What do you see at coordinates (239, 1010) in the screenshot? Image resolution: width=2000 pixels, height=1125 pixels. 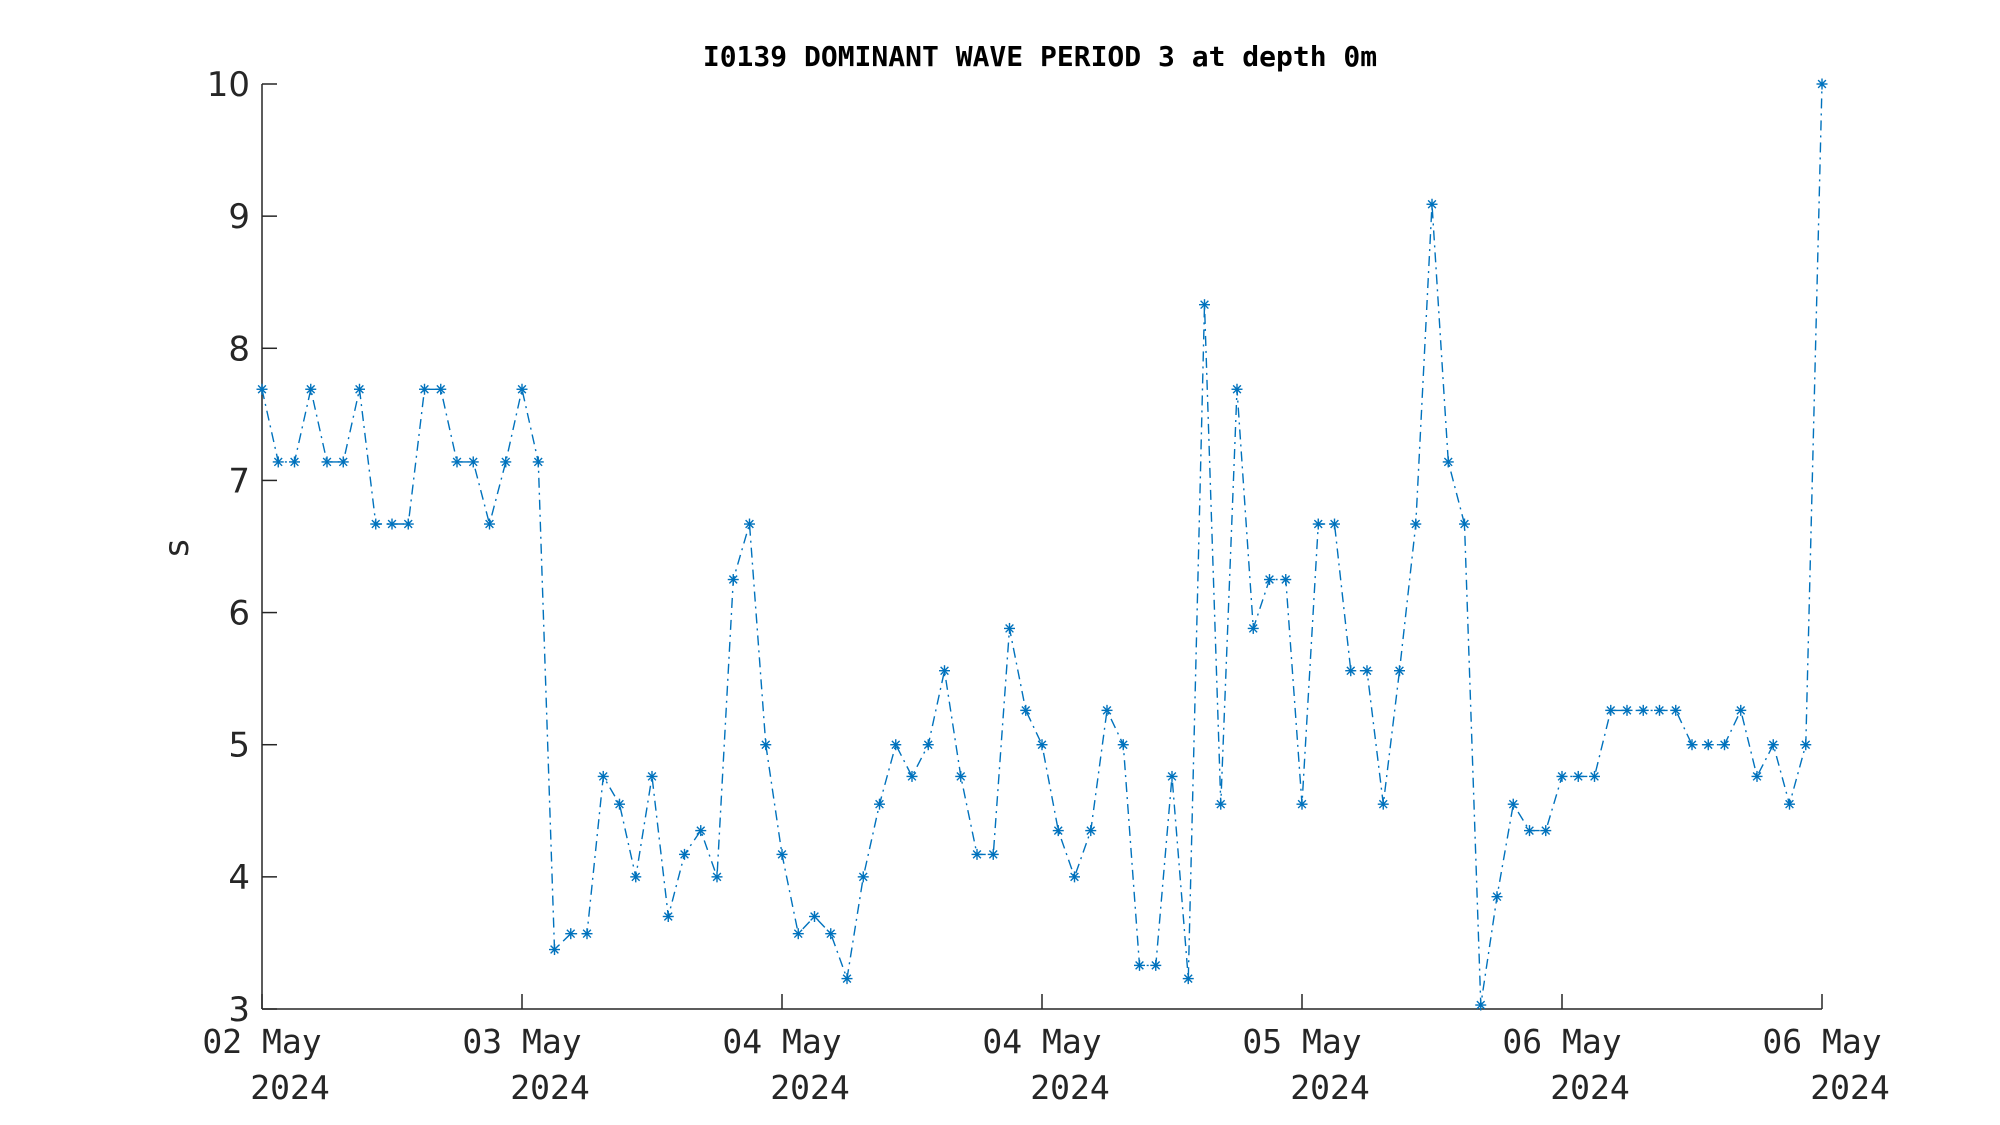 I see `y-tick-label: 3` at bounding box center [239, 1010].